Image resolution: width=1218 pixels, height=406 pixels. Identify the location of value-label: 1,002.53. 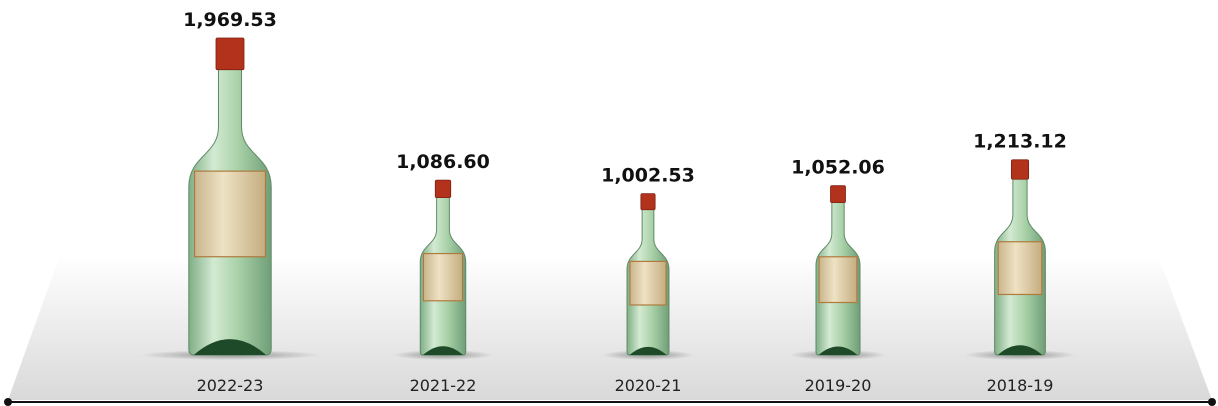
(648, 176).